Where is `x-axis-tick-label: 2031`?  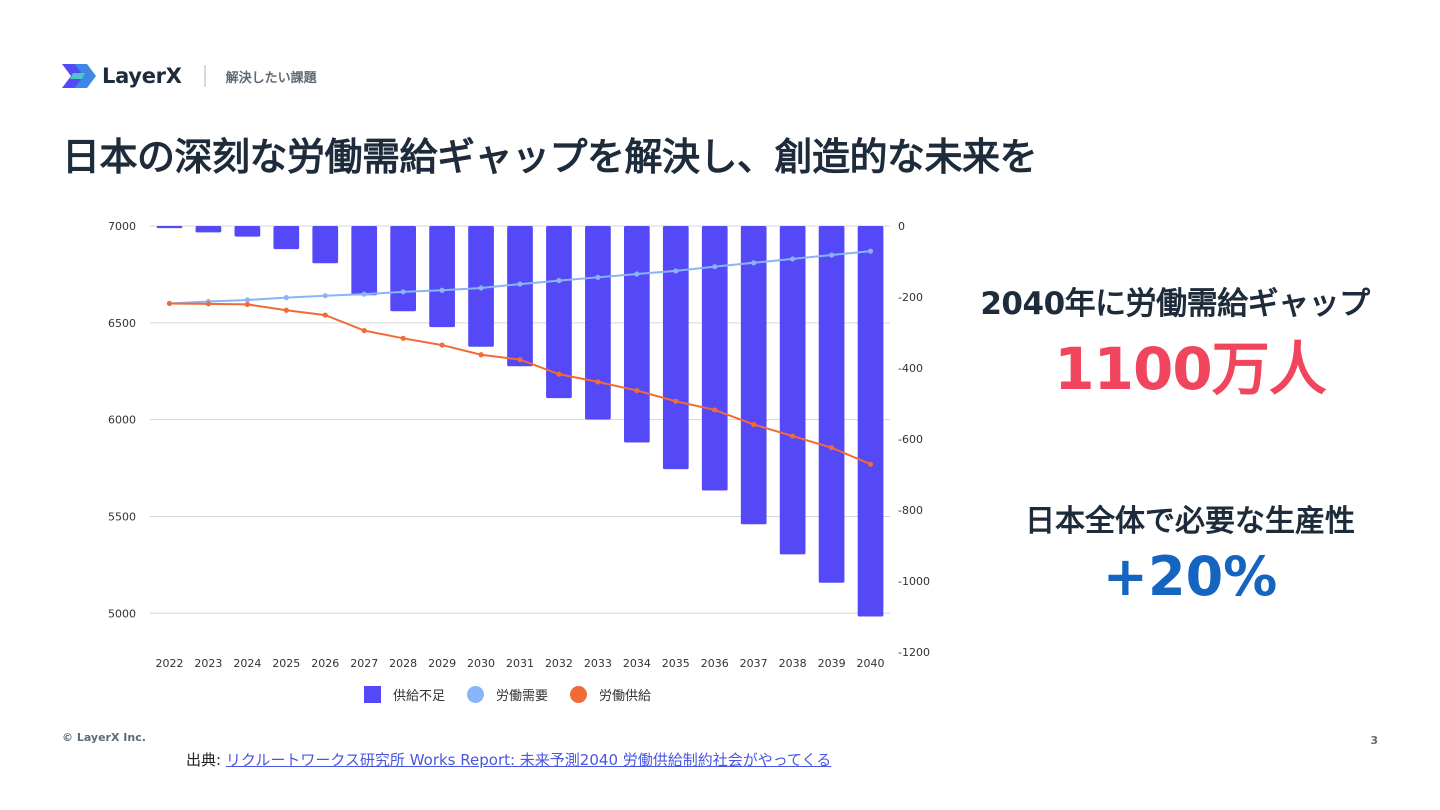
x-axis-tick-label: 2031 is located at coordinates (520, 663).